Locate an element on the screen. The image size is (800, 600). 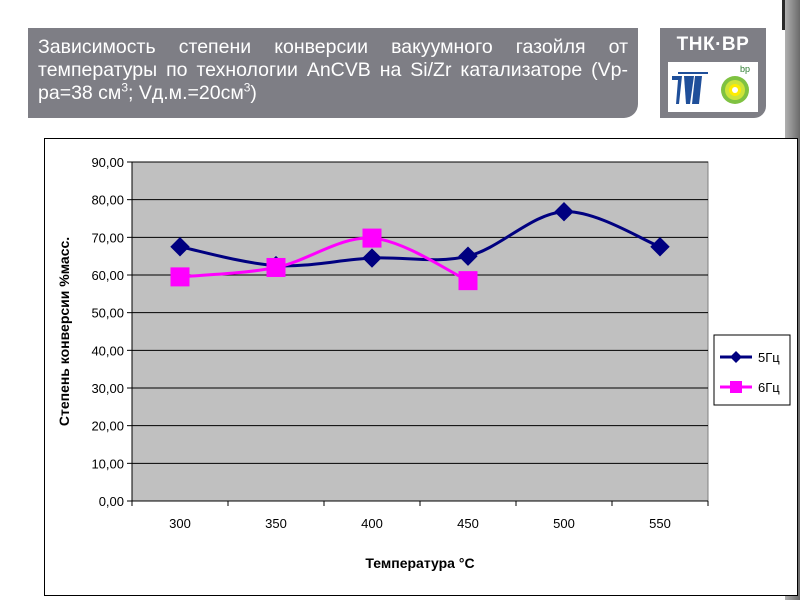
logo-wordmark: ТНК·ВР is located at coordinates (713, 44).